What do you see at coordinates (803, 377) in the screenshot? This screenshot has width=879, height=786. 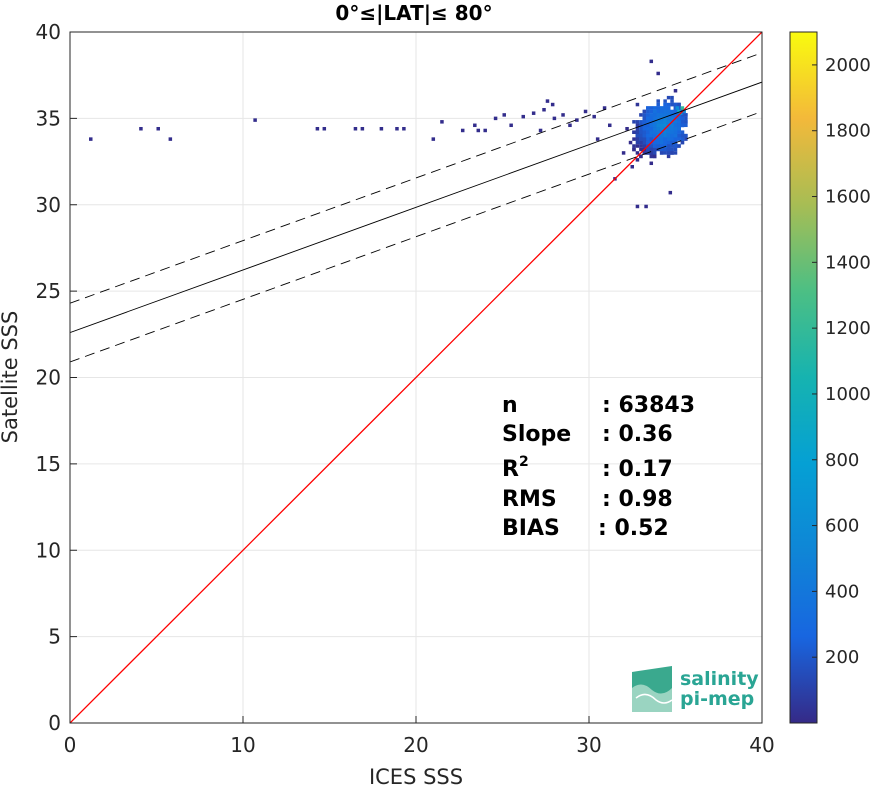 I see `colorbar` at bounding box center [803, 377].